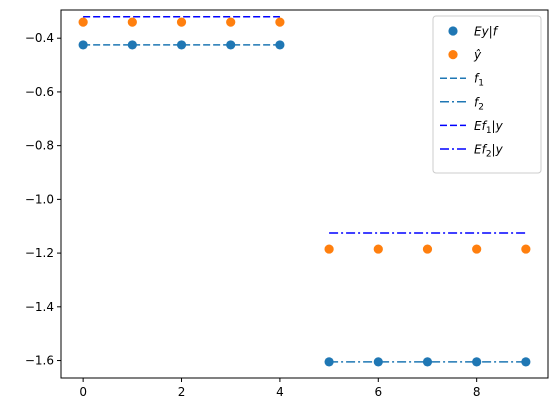 This screenshot has height=413, width=559. Describe the element at coordinates (83, 392) in the screenshot. I see `x-tick-label: 0` at that location.